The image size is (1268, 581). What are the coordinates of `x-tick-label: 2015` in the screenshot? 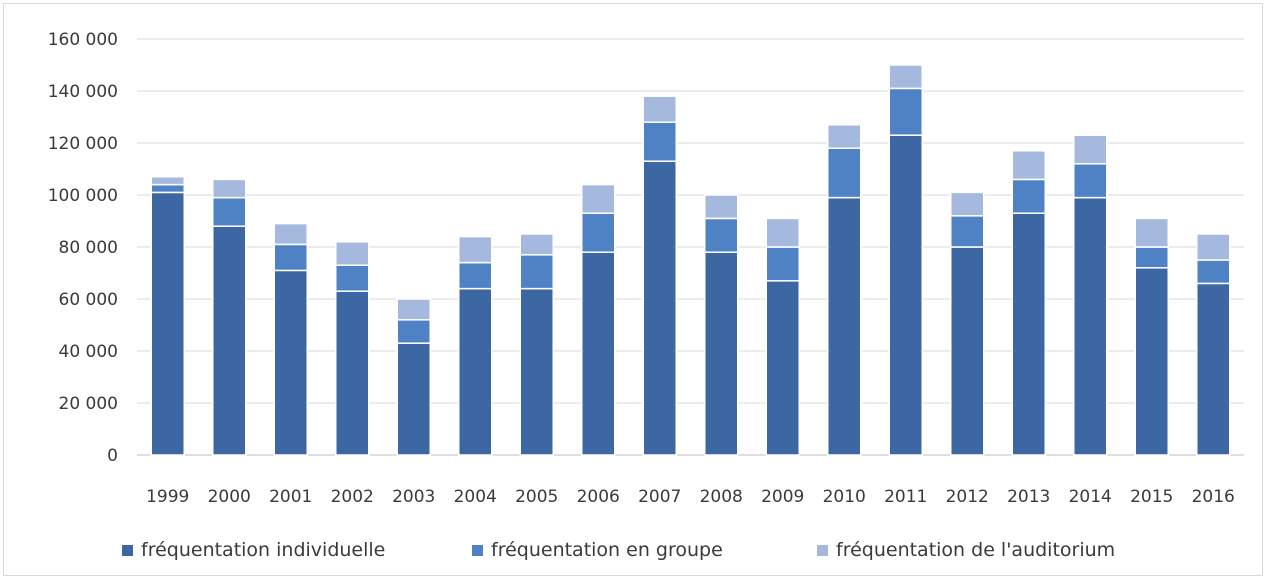 It's located at (1151, 497).